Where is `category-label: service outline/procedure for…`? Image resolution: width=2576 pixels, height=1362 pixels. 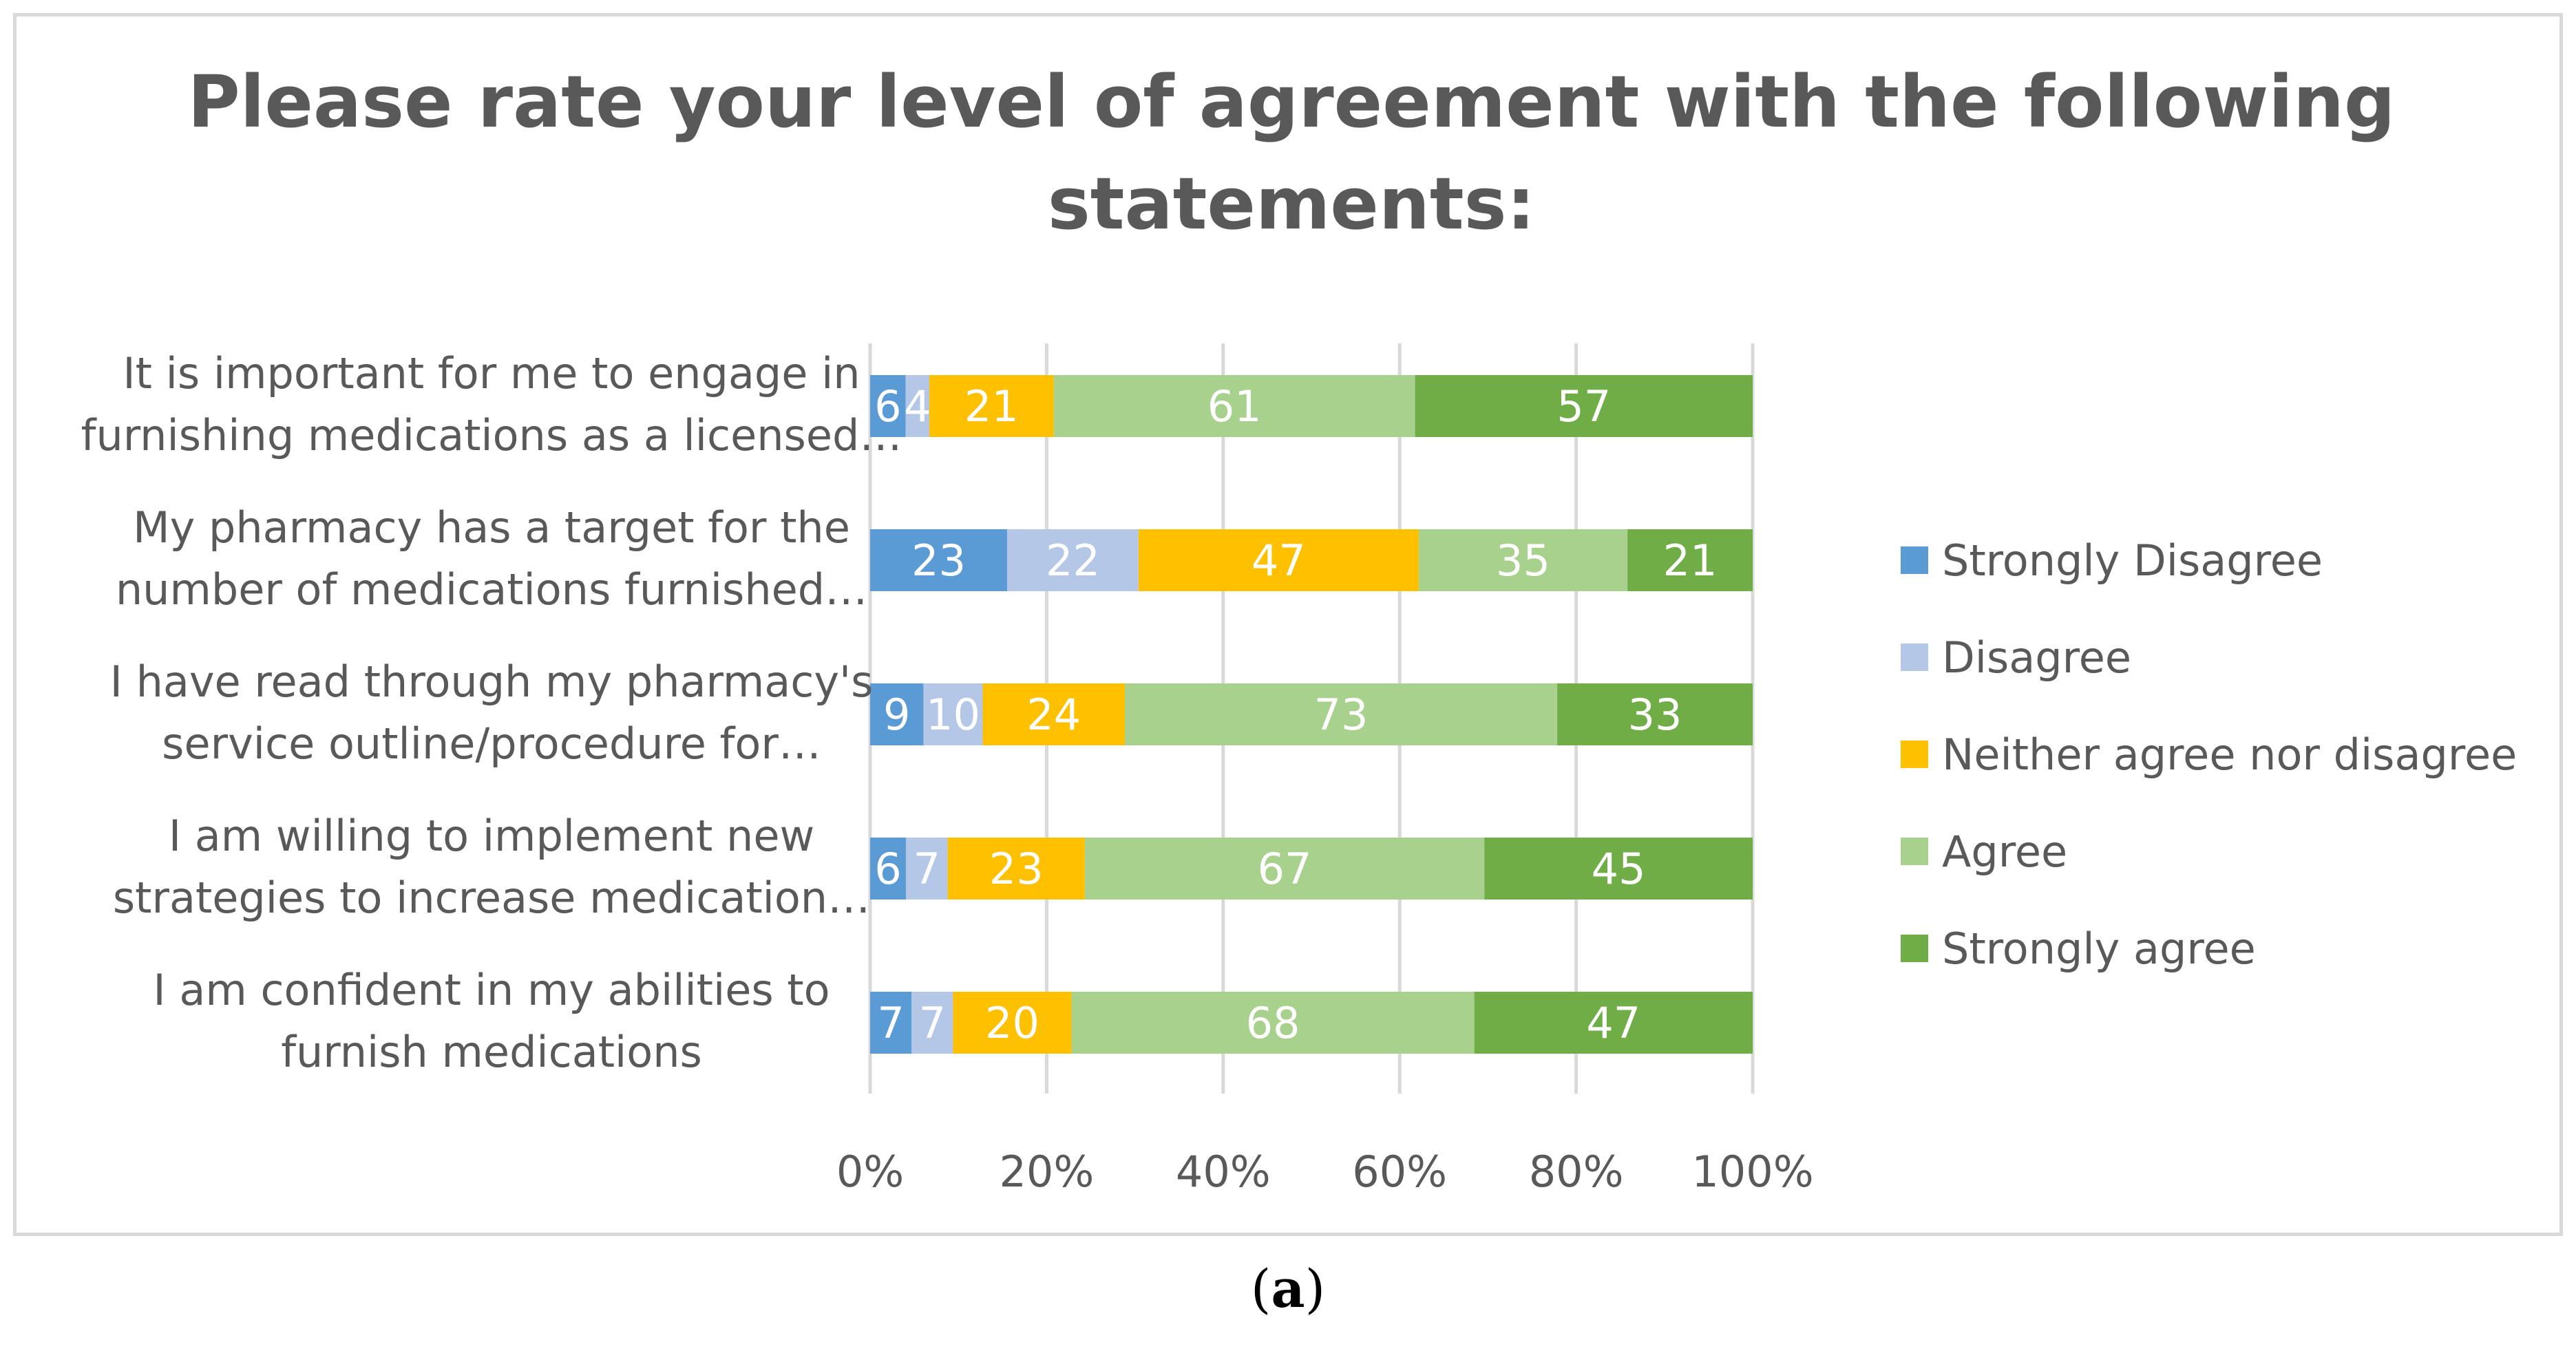
category-label: service outline/procedure for… is located at coordinates (492, 744).